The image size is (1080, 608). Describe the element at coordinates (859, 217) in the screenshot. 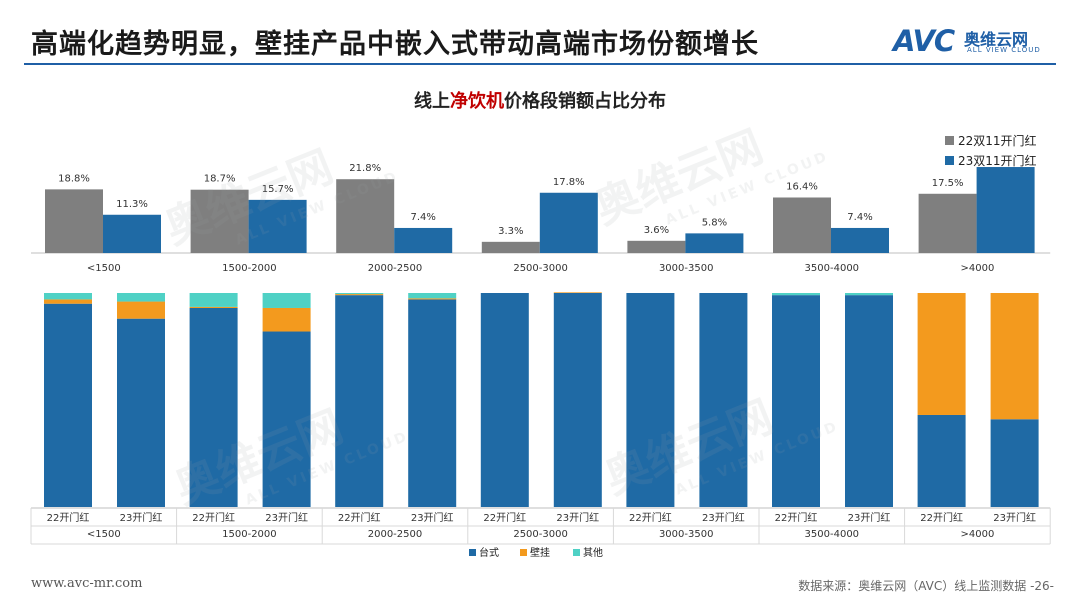

I see `data-label: 7.4%` at that location.